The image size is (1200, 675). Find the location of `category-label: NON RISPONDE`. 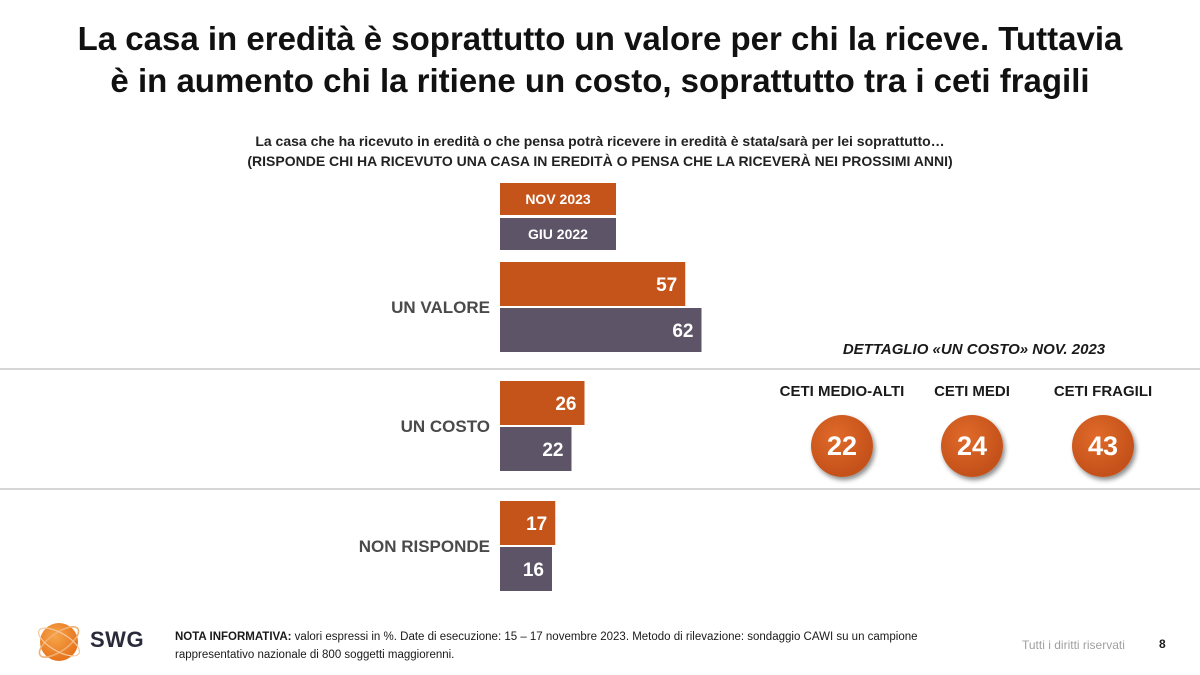

category-label: NON RISPONDE is located at coordinates (424, 546).